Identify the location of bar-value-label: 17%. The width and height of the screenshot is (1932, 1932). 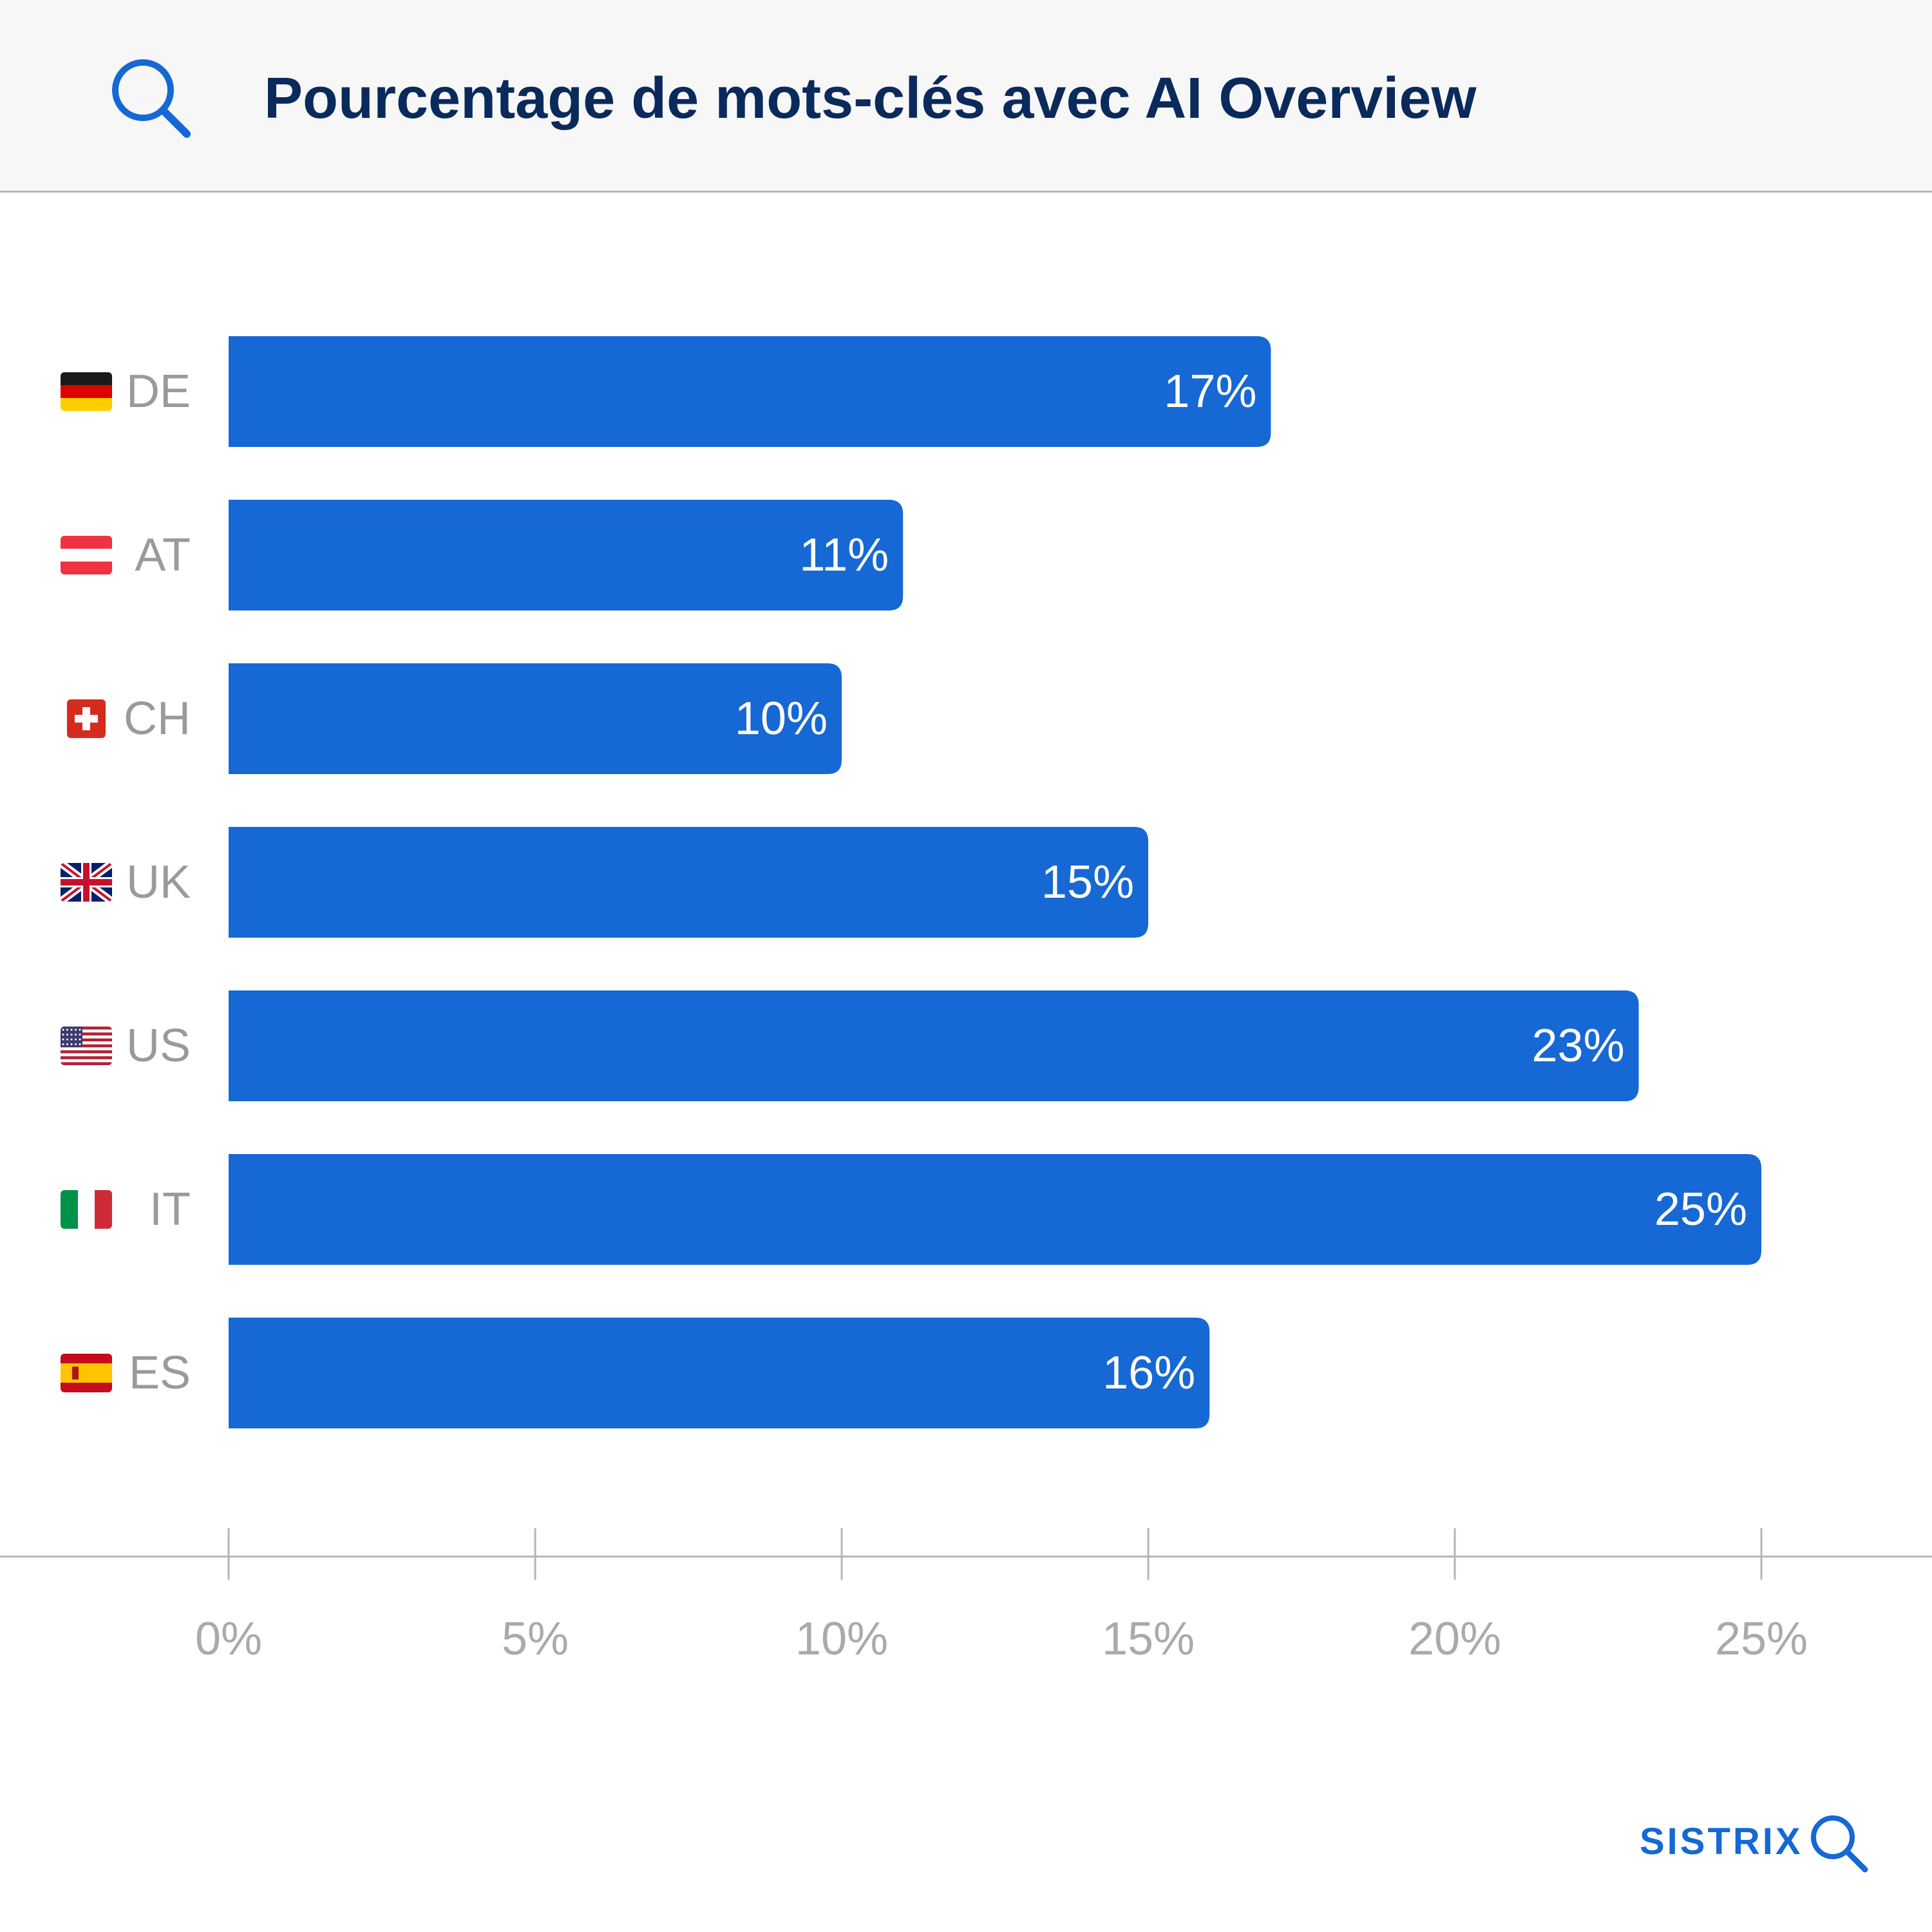
(1210, 391).